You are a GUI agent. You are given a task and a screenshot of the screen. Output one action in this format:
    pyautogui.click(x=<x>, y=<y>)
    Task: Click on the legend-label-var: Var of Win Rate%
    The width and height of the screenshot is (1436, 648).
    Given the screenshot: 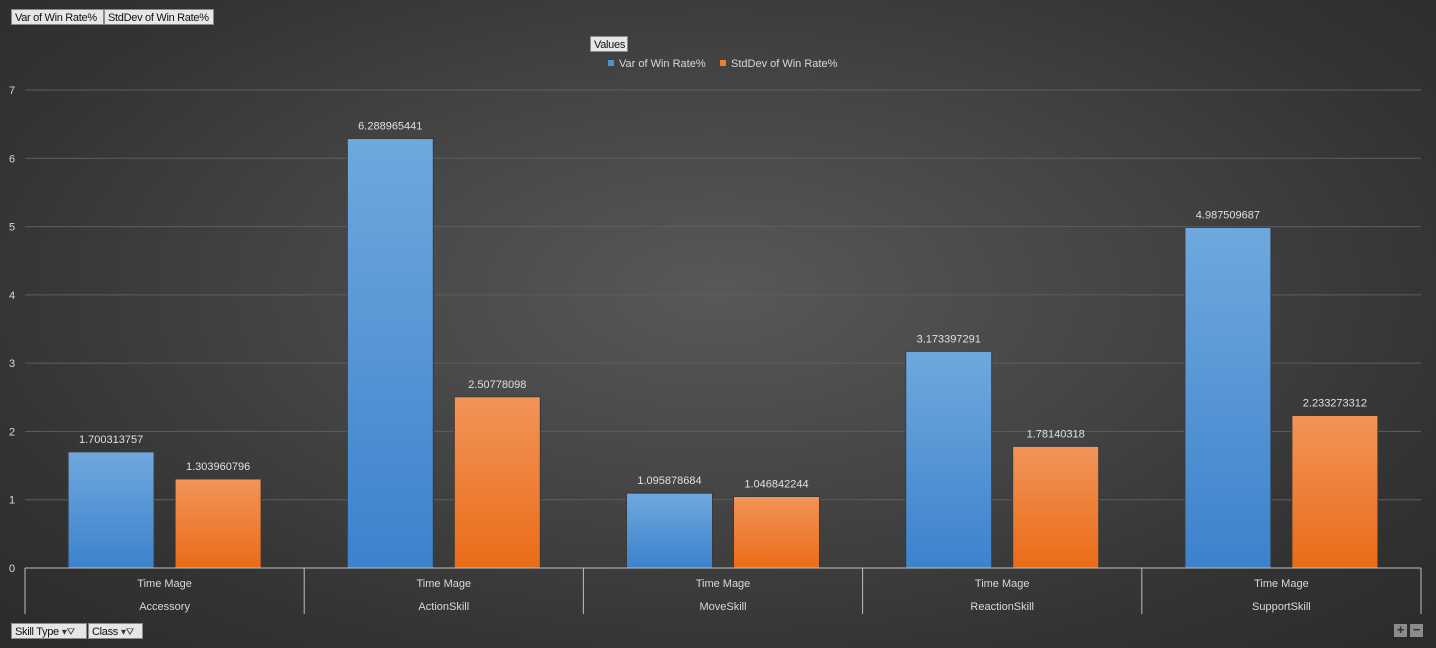 What is the action you would take?
    pyautogui.click(x=662, y=64)
    